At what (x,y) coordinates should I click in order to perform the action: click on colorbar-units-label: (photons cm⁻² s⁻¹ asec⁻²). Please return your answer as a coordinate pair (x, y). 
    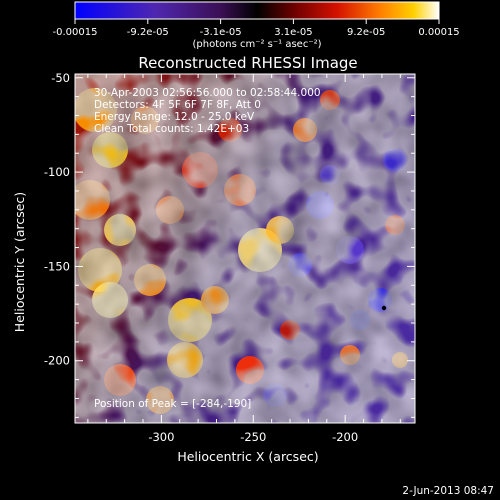
    Looking at the image, I should click on (256, 44).